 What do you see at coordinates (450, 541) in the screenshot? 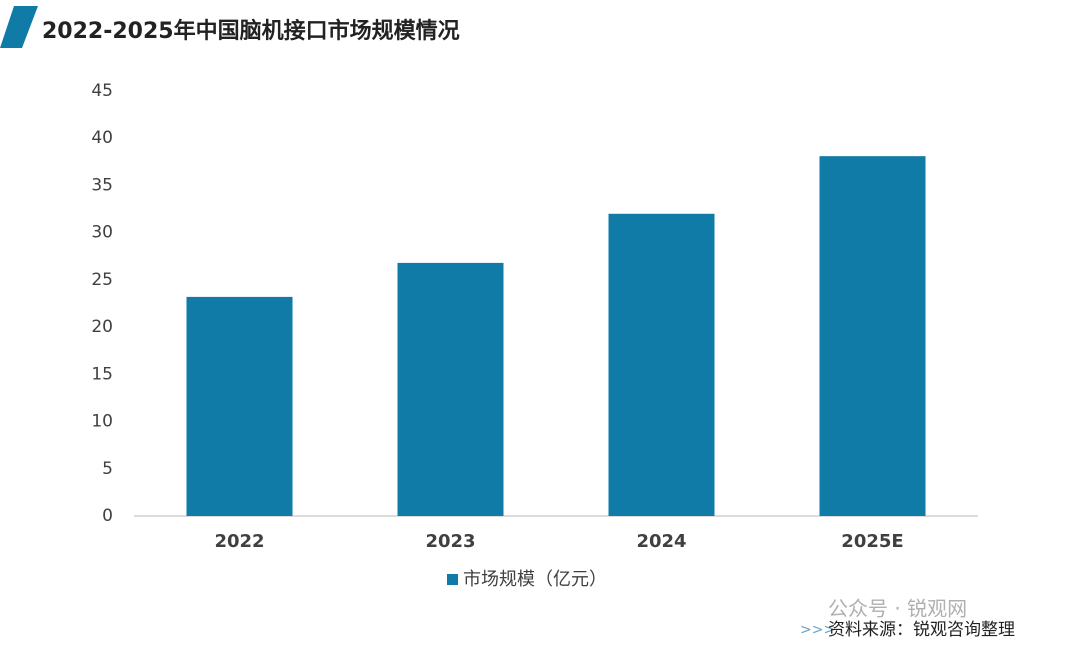
I see `x-tick-label: 2023` at bounding box center [450, 541].